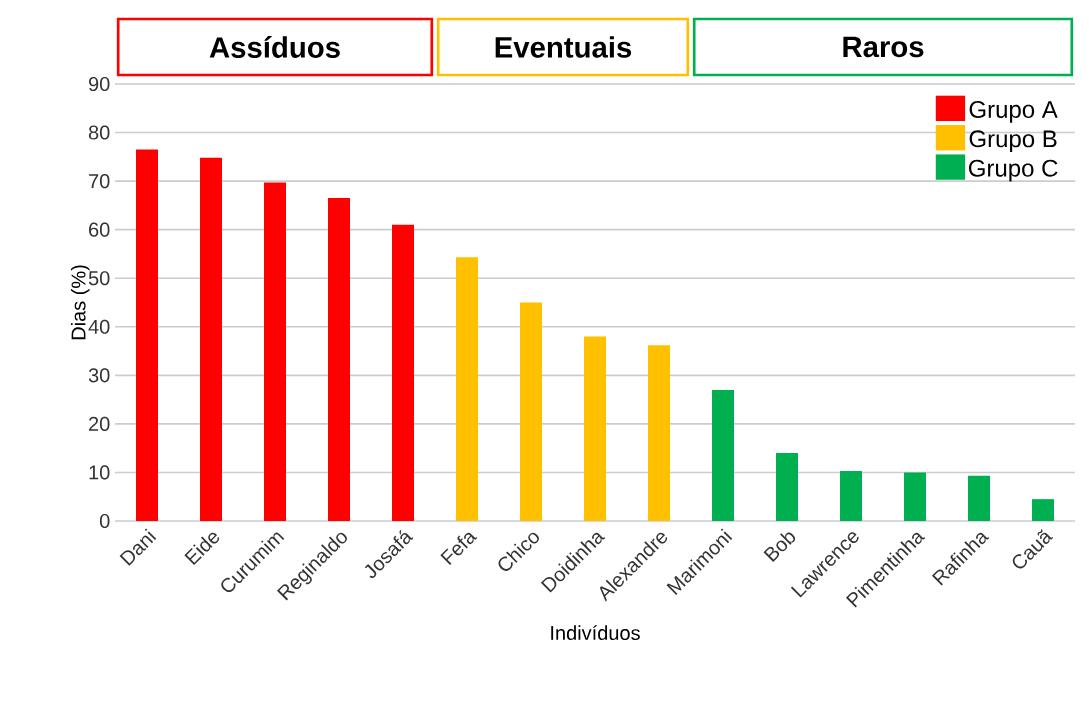 Image resolution: width=1089 pixels, height=711 pixels. Describe the element at coordinates (883, 47) in the screenshot. I see `text: Raros` at that location.